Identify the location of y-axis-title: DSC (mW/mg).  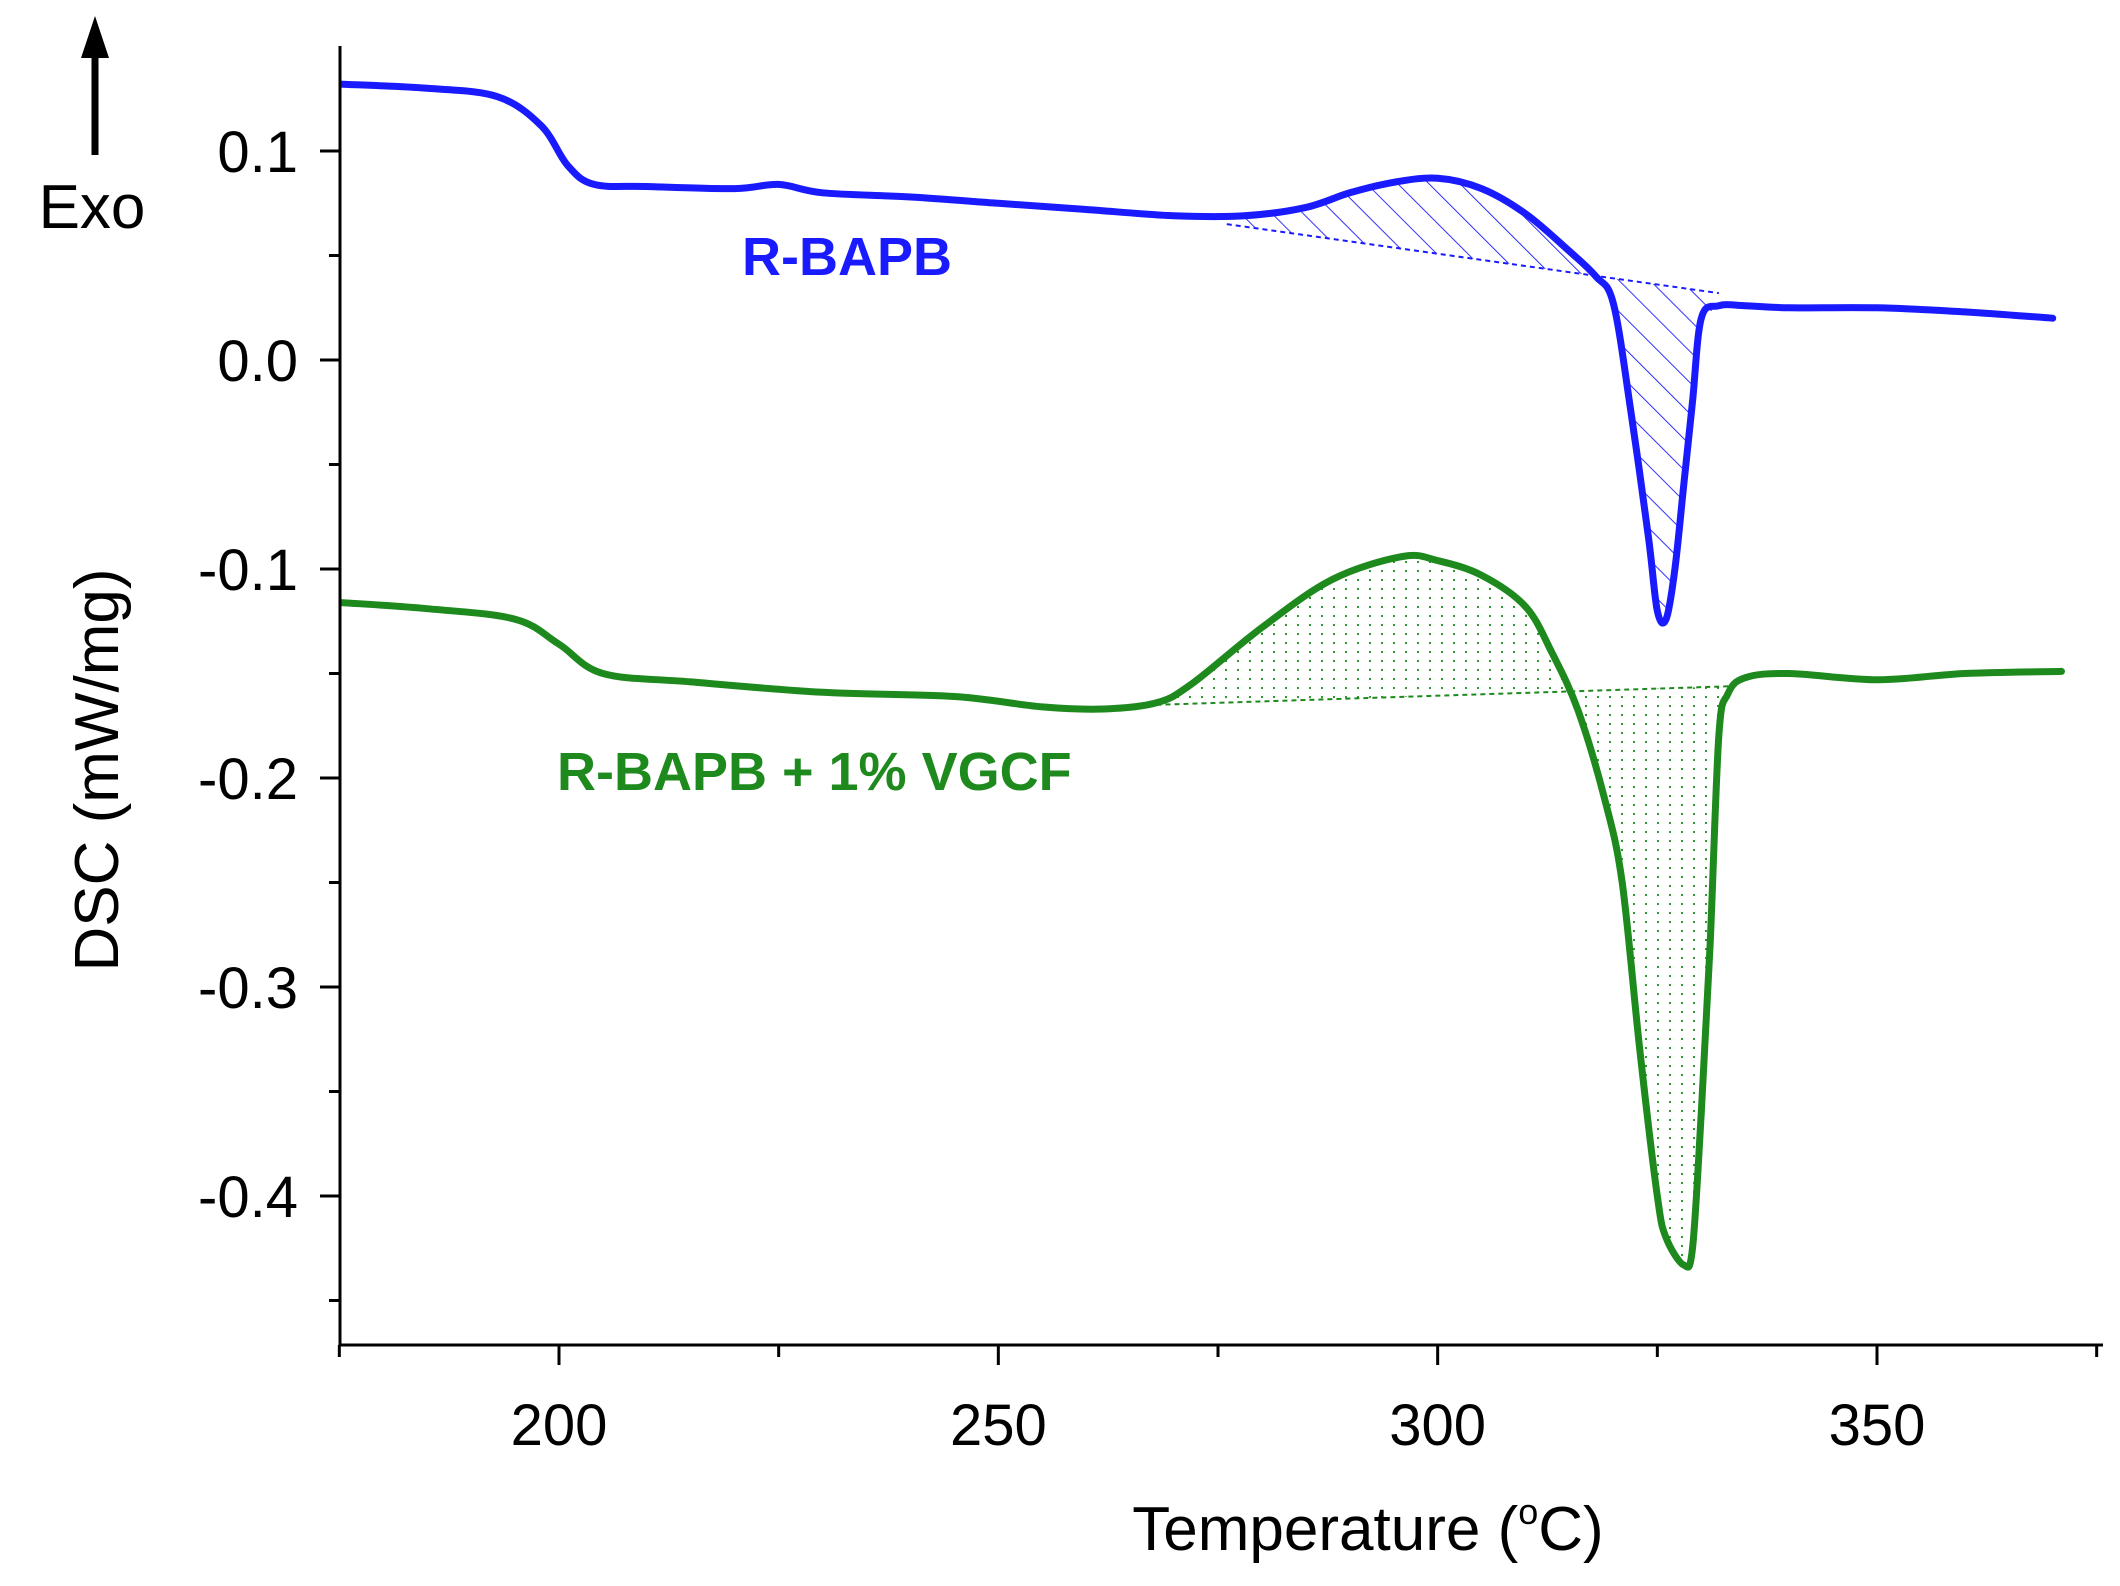
(97, 770).